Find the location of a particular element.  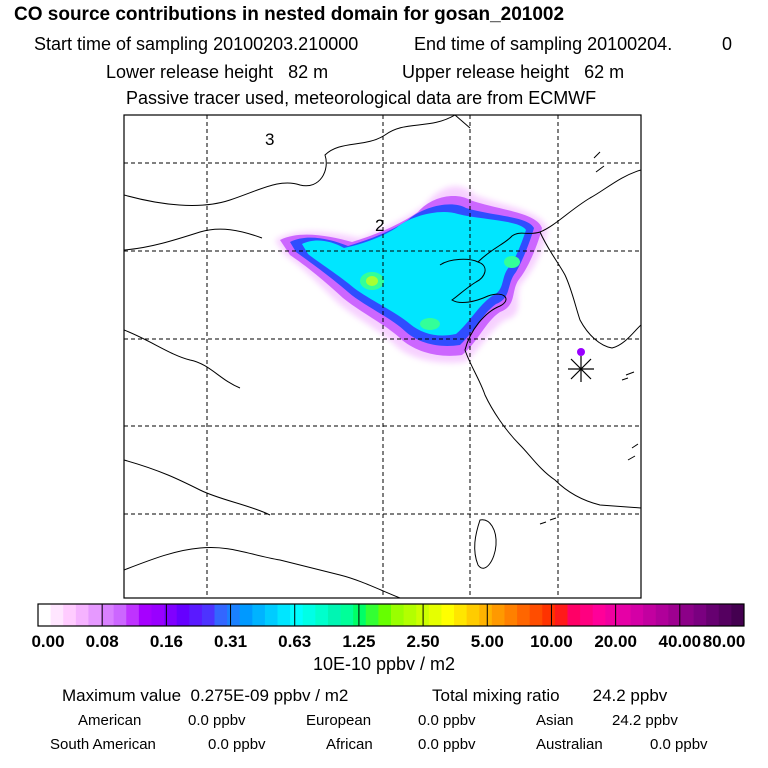

start-time-label: Start time of sampling is located at coordinates (121, 44).